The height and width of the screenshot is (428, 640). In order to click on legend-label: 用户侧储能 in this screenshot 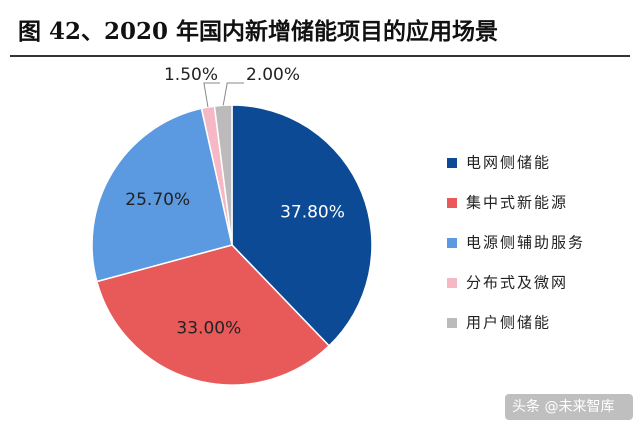, I will do `click(508, 323)`.